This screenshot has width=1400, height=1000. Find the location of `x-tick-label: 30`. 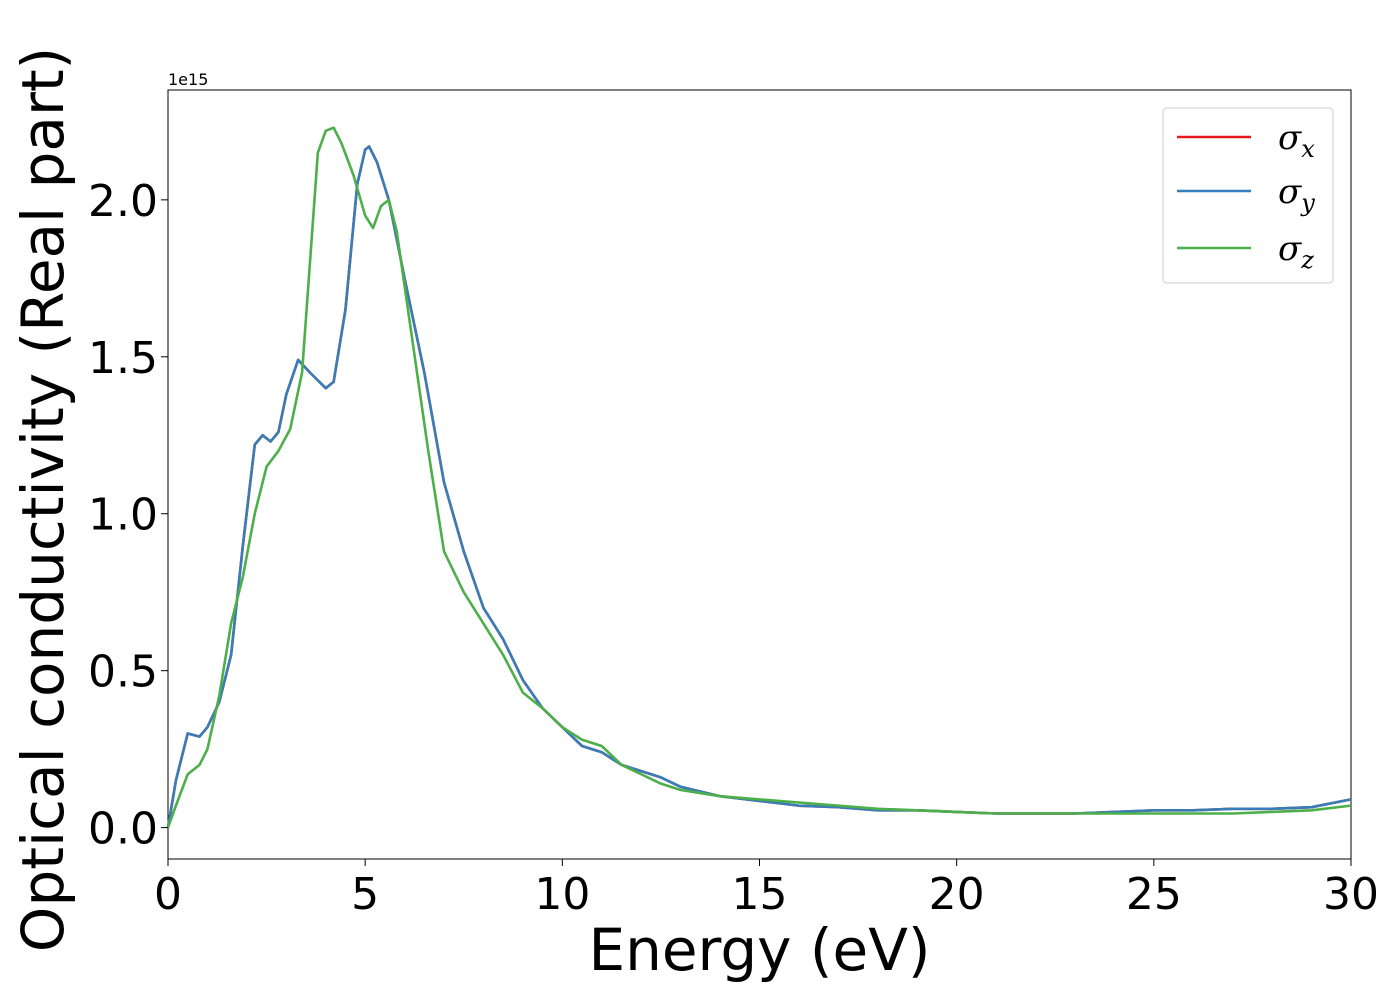

x-tick-label: 30 is located at coordinates (1351, 894).